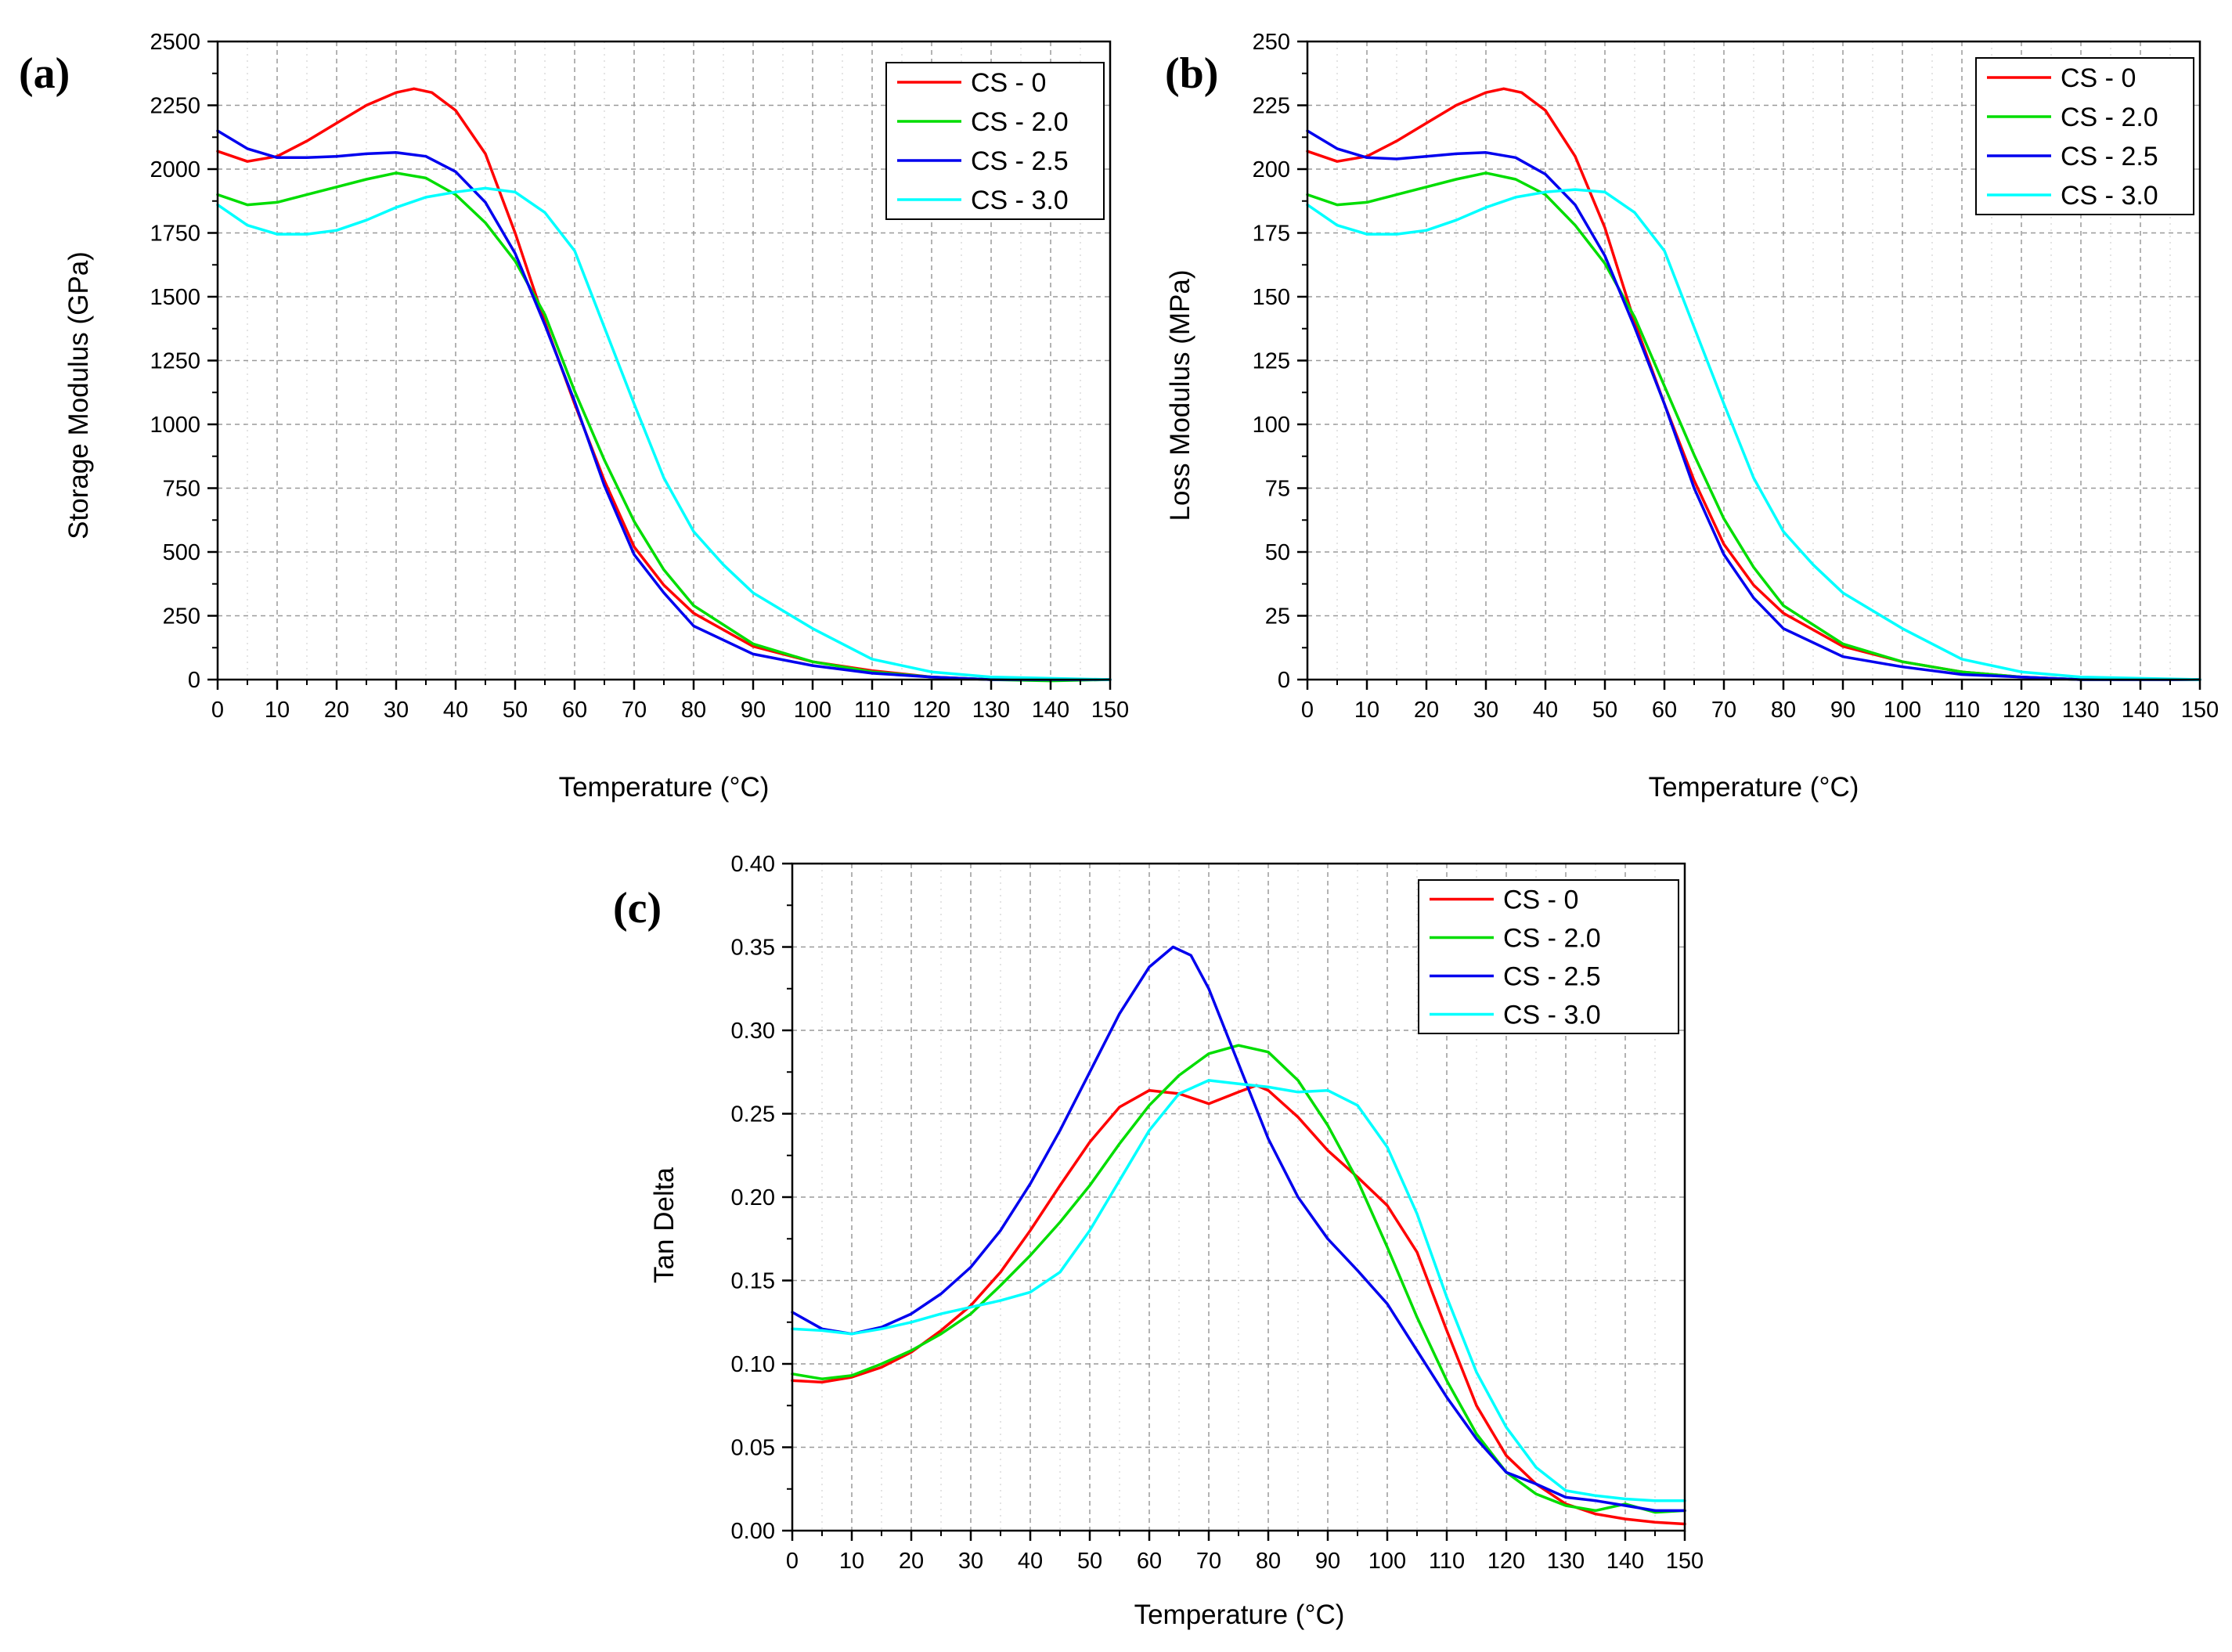  I want to click on y-tick-label-c-7: 0.35, so click(753, 948).